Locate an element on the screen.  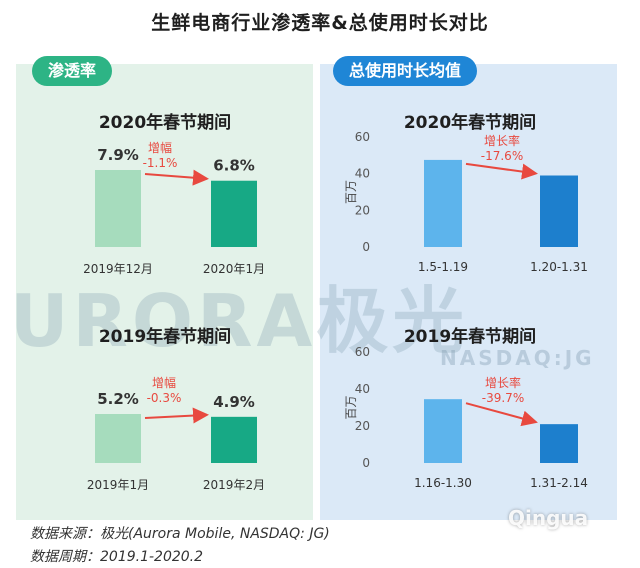
chart-3-annotation-value: -39.7% is located at coordinates (503, 398).